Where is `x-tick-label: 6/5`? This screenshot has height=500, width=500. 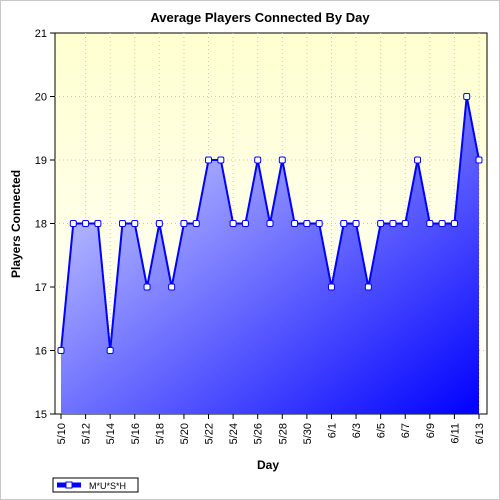
x-tick-label: 6/5 is located at coordinates (382, 430).